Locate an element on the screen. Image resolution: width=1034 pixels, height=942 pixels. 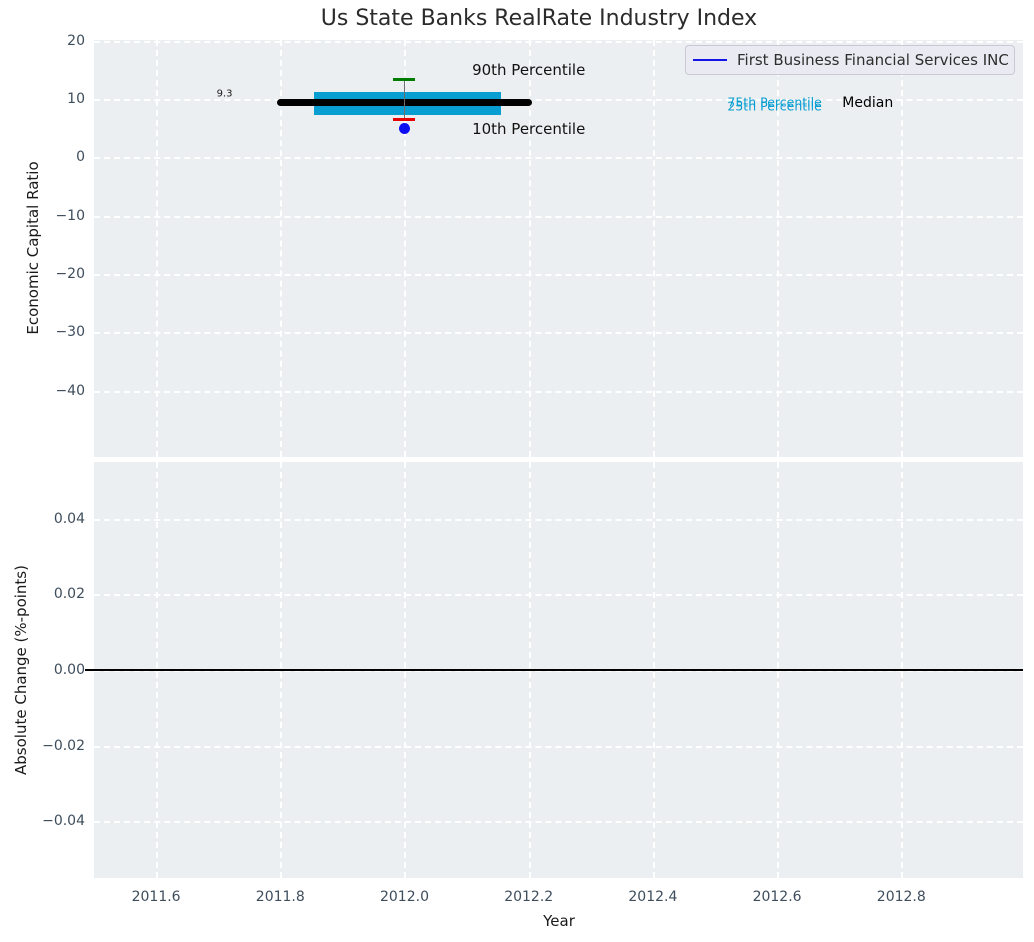
percentile-whisker-line is located at coordinates (404, 99).